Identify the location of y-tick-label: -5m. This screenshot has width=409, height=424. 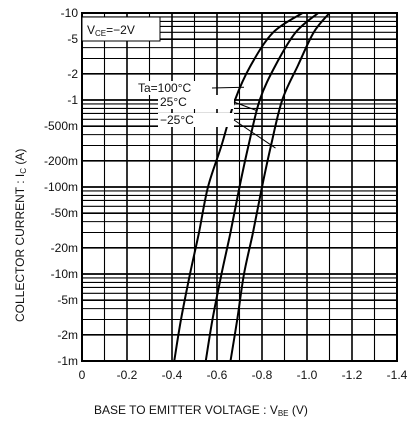
(67, 300).